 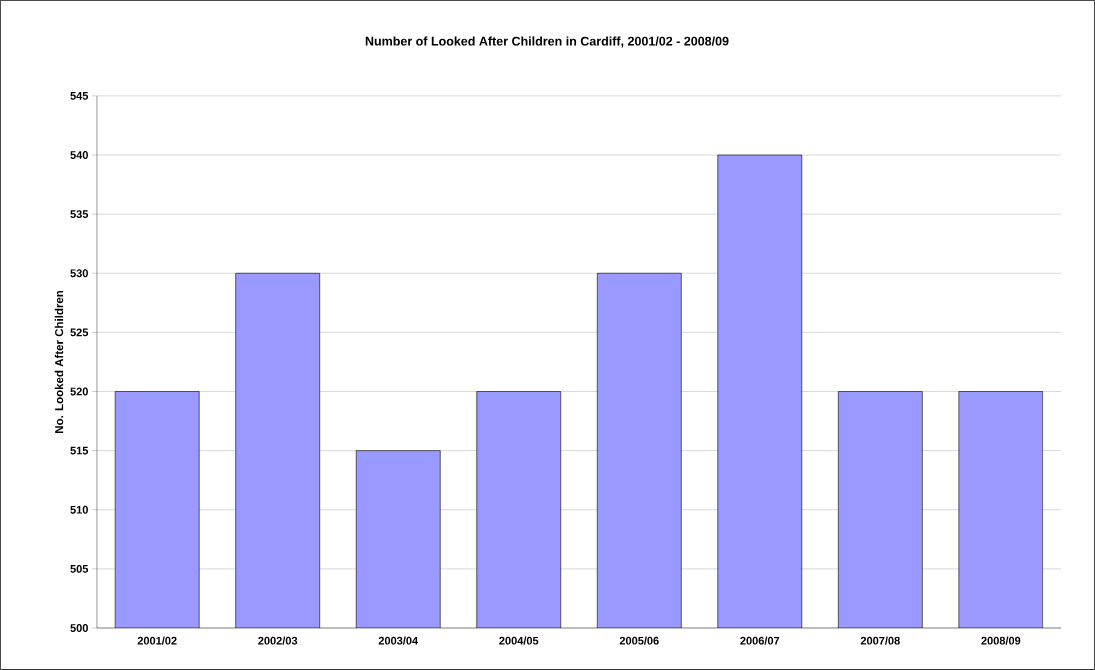 What do you see at coordinates (79, 332) in the screenshot?
I see `y-tick-label: 525` at bounding box center [79, 332].